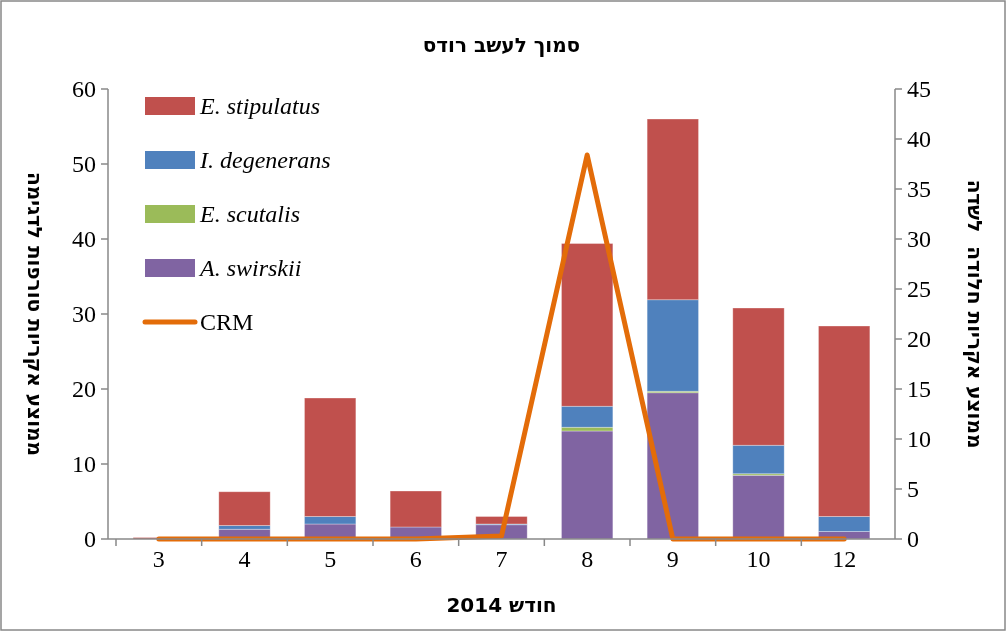 This screenshot has width=1006, height=631. What do you see at coordinates (501, 605) in the screenshot?
I see `x-axis-title: חודש 2014` at bounding box center [501, 605].